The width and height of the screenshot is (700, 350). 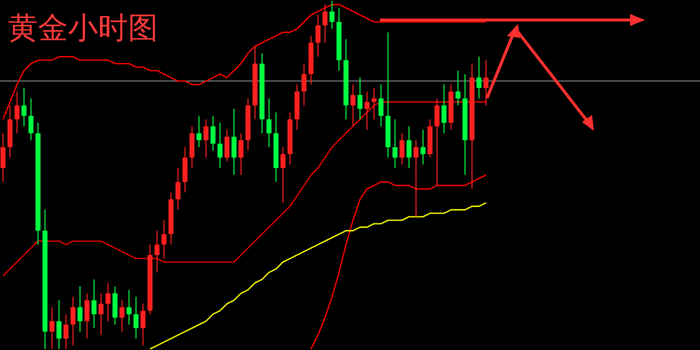 What do you see at coordinates (83, 28) in the screenshot?
I see `title: 黄金小时图` at bounding box center [83, 28].